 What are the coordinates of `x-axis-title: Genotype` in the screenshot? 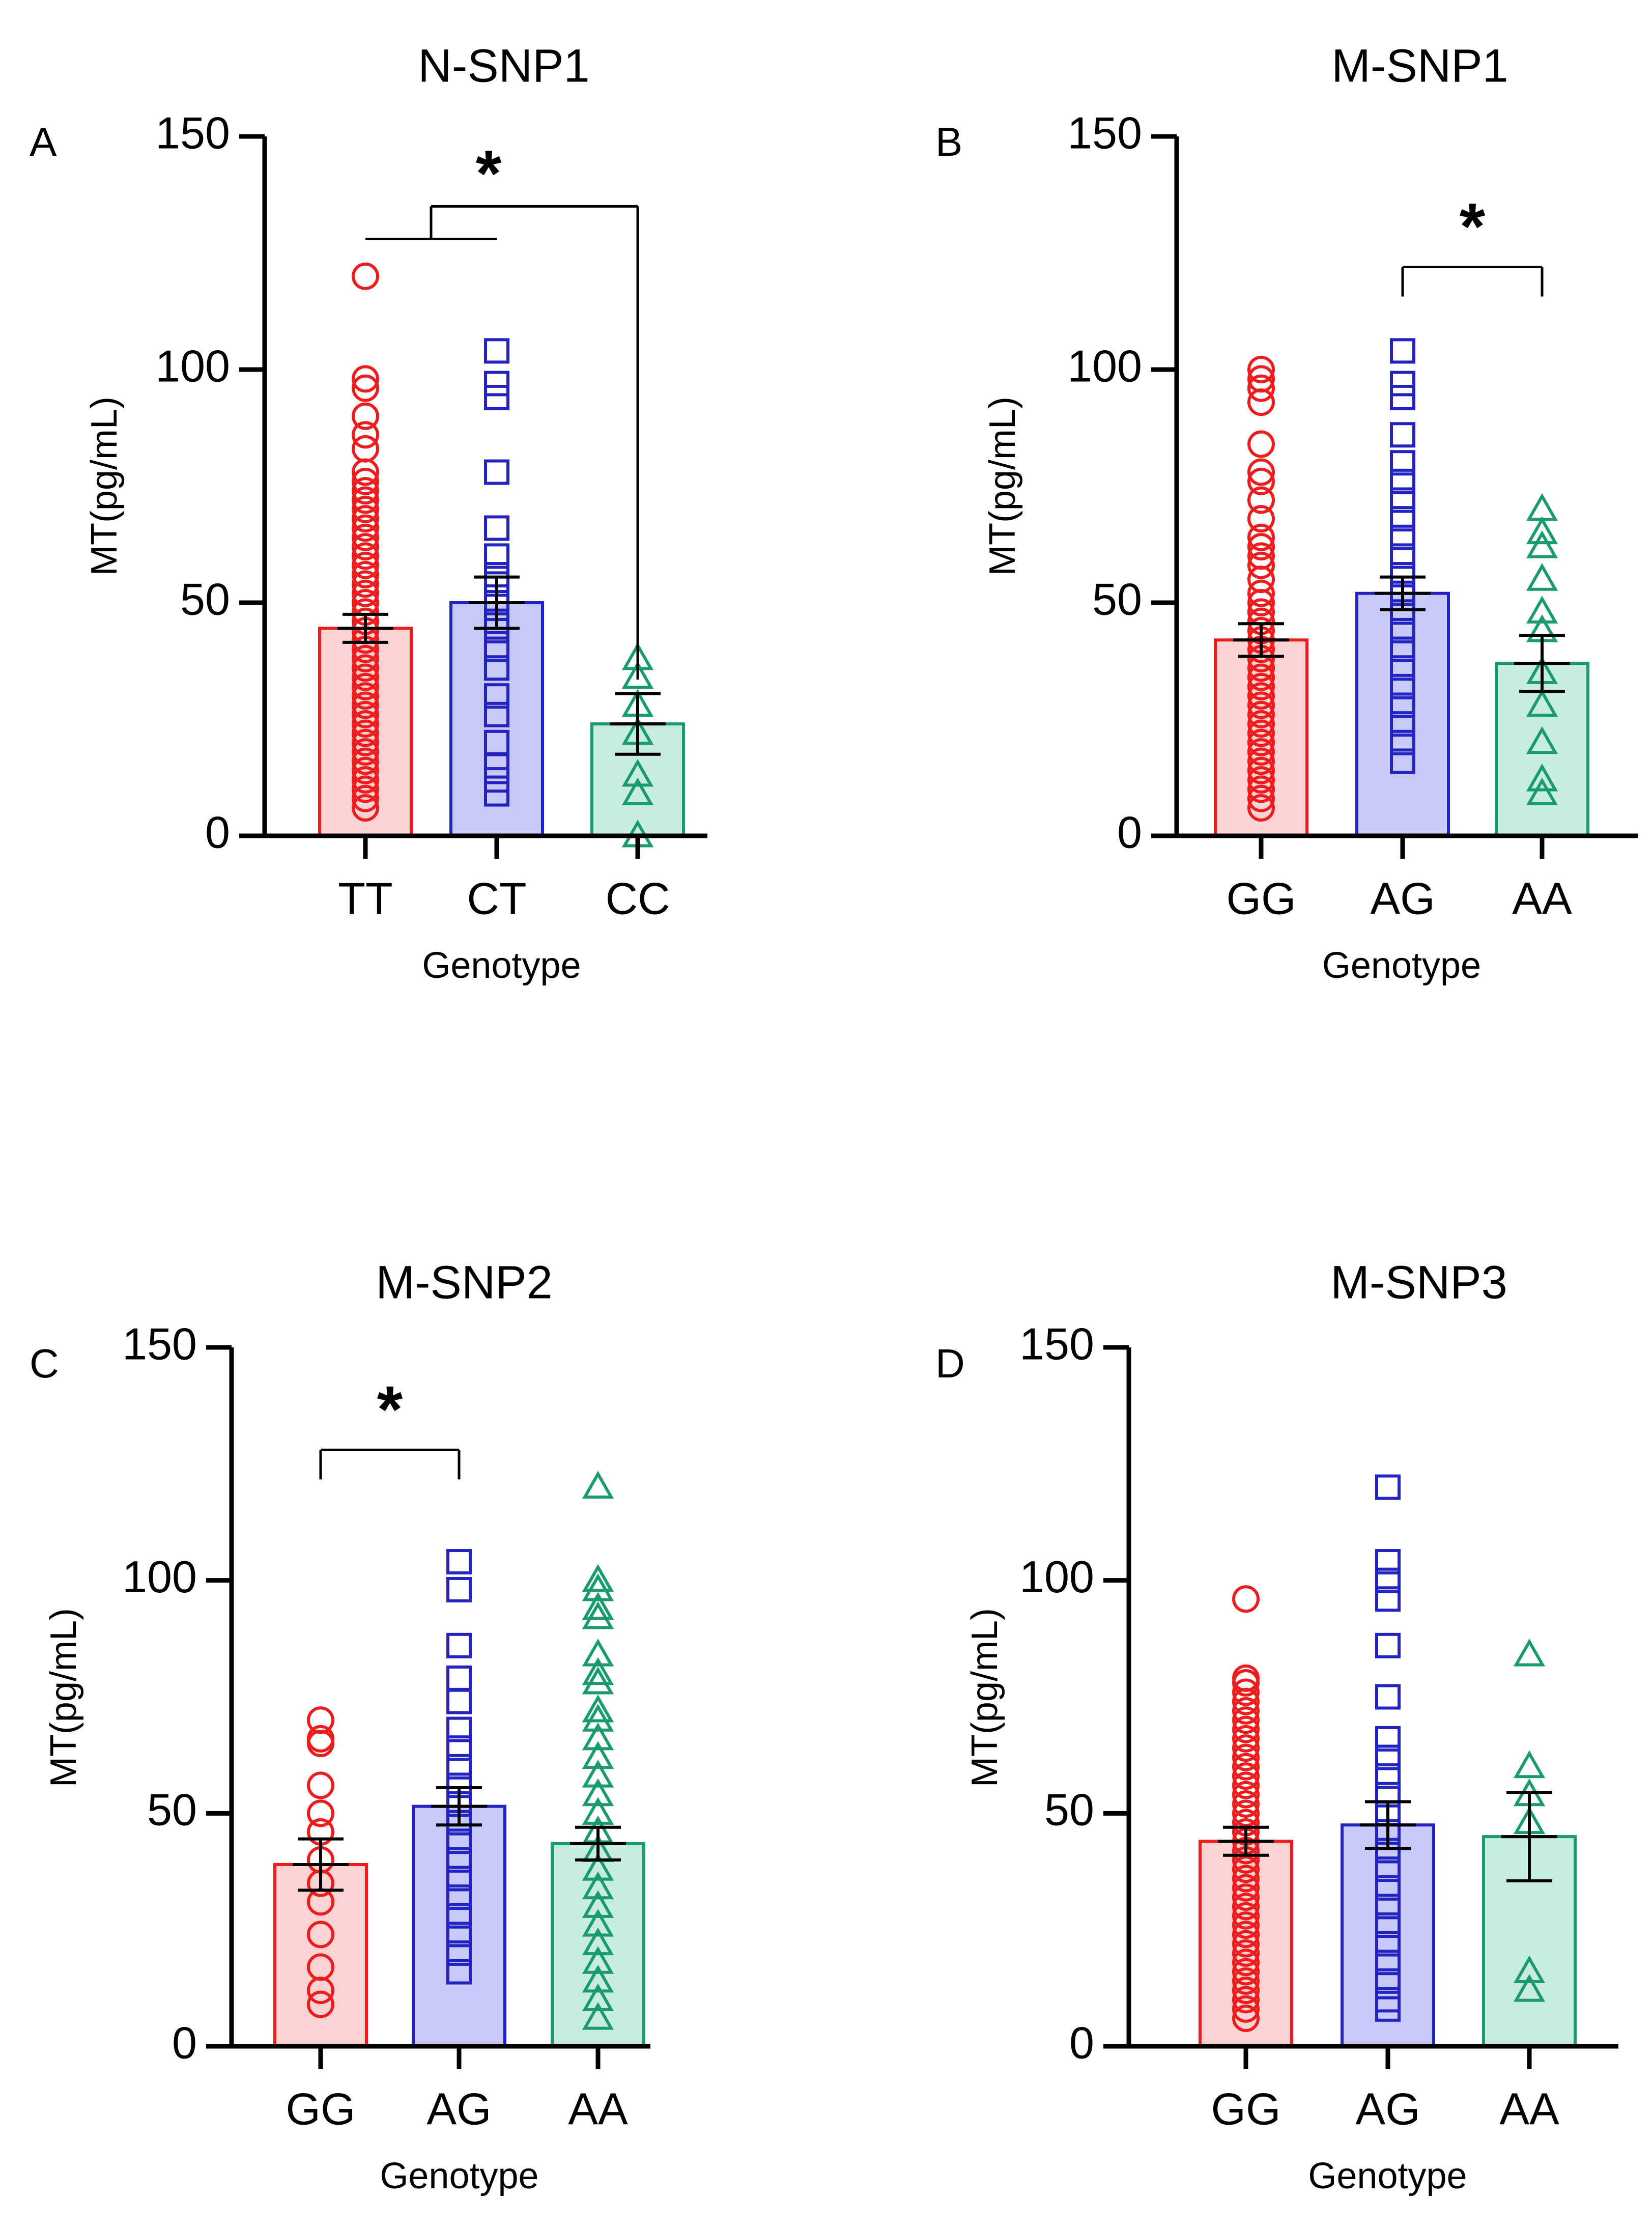 It's located at (459, 2176).